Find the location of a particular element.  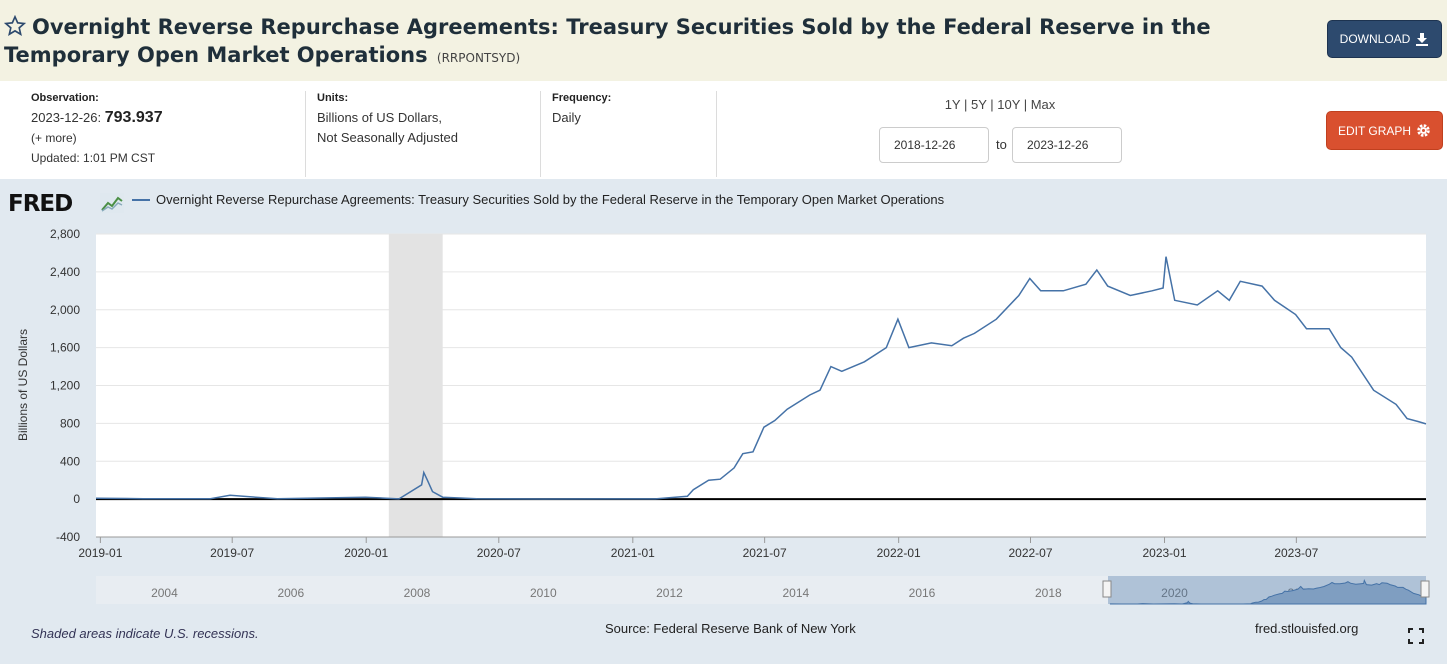

navigator-year-label: 2018 is located at coordinates (1048, 593).